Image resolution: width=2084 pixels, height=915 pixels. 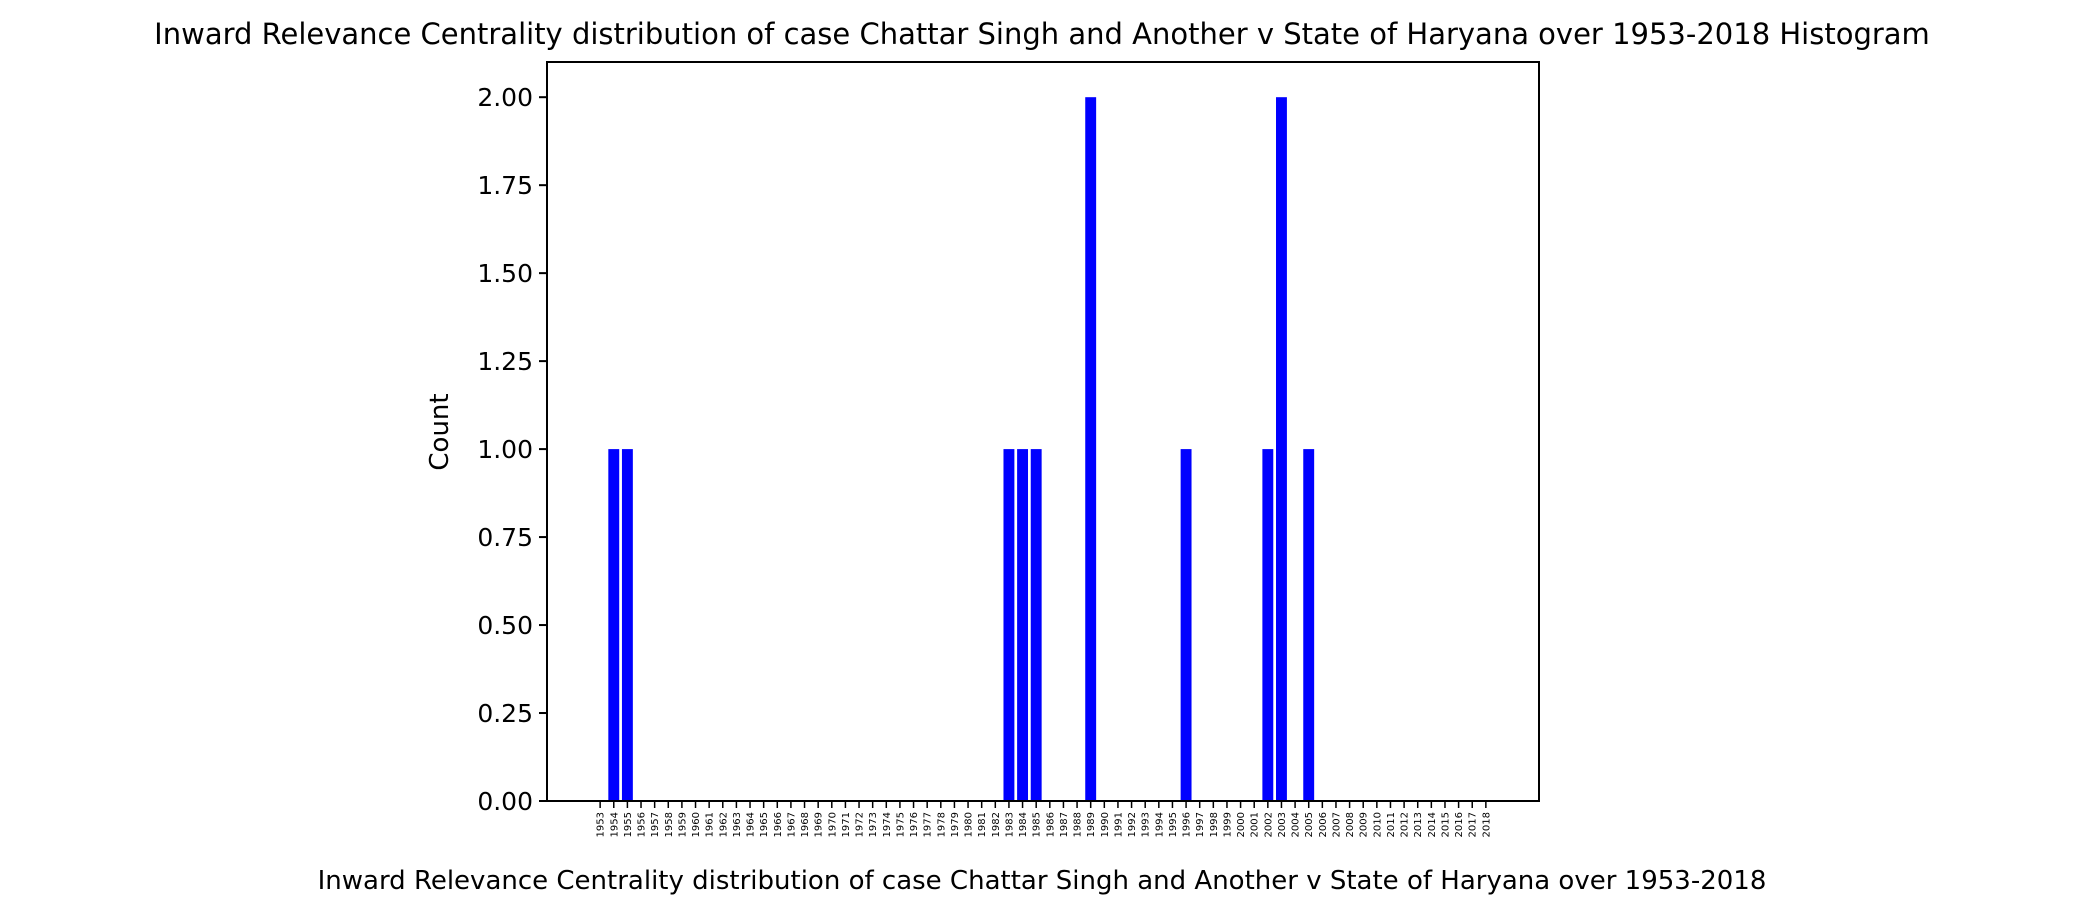 What do you see at coordinates (1159, 824) in the screenshot?
I see `x-tick-label: 1994` at bounding box center [1159, 824].